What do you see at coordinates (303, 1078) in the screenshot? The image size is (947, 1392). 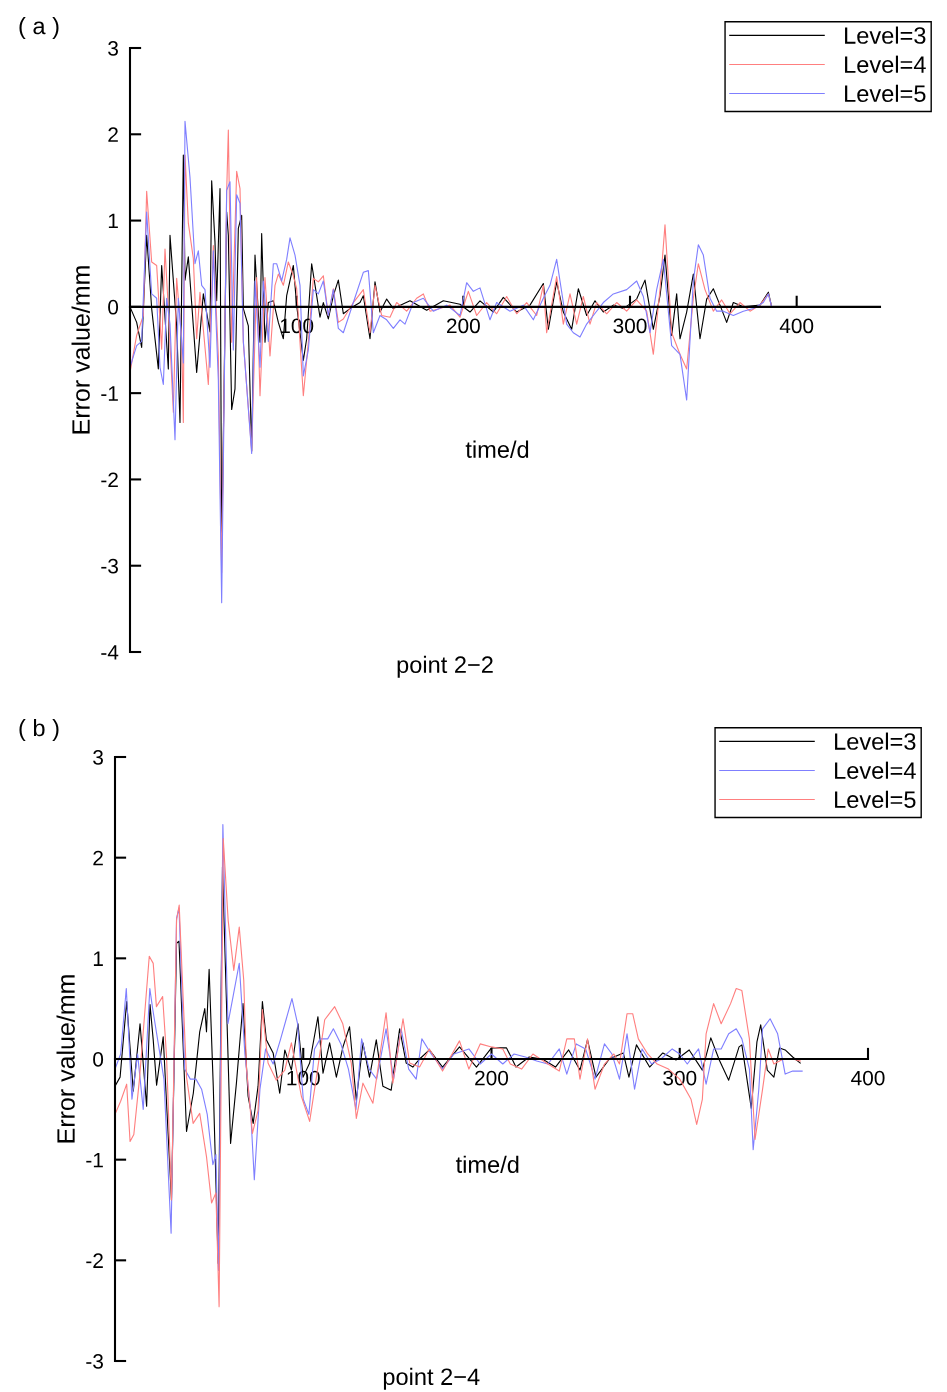 I see `x-tick-label: 100` at bounding box center [303, 1078].